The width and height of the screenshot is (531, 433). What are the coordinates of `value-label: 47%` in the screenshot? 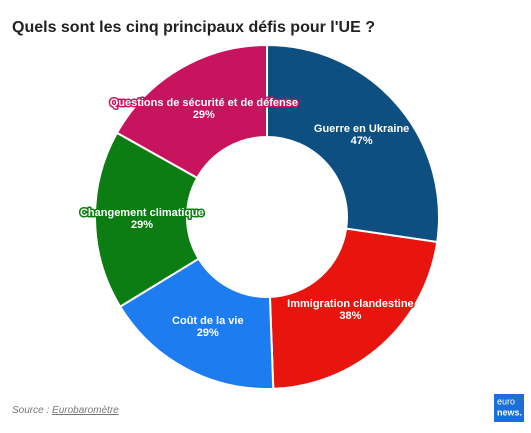 It's located at (362, 141).